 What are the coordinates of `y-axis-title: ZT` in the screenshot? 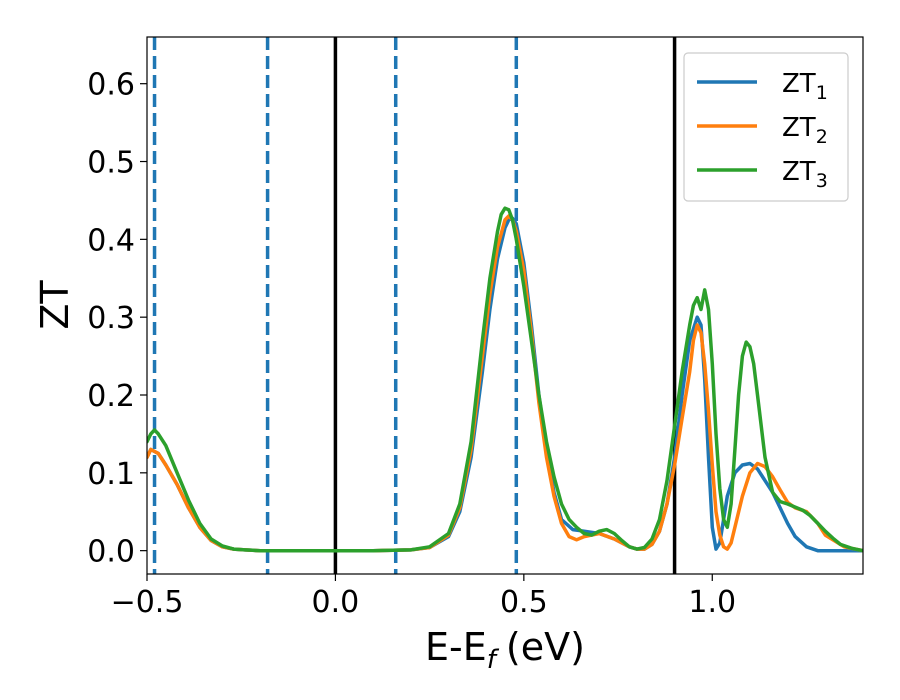 It's located at (55, 305).